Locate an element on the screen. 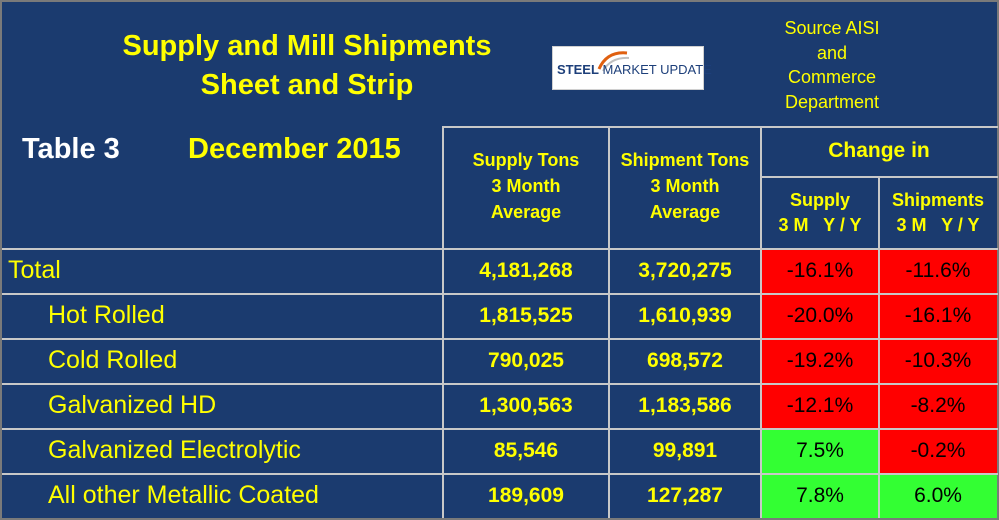  header-line: Shipment Tons is located at coordinates (685, 160).